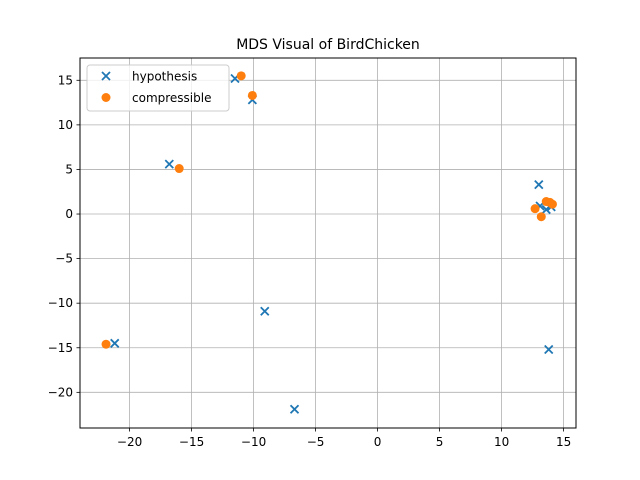 This screenshot has width=640, height=480. What do you see at coordinates (60, 348) in the screenshot?
I see `y-tick-label: −15` at bounding box center [60, 348].